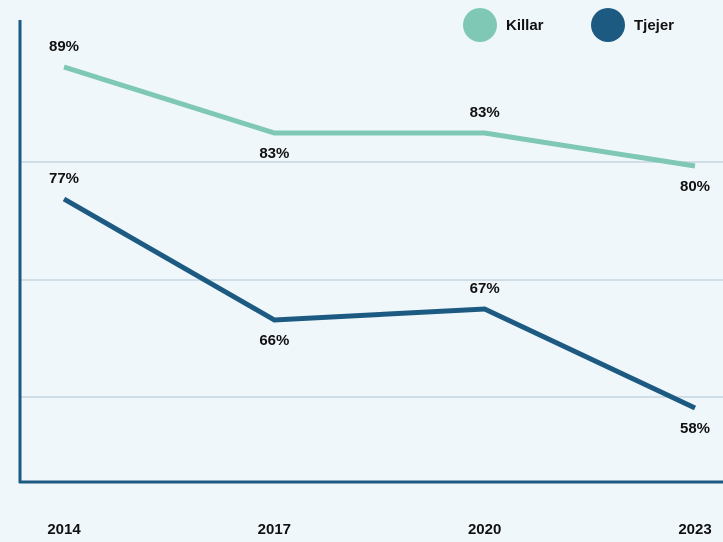  I want to click on x-tick-label: 2017, so click(274, 529).